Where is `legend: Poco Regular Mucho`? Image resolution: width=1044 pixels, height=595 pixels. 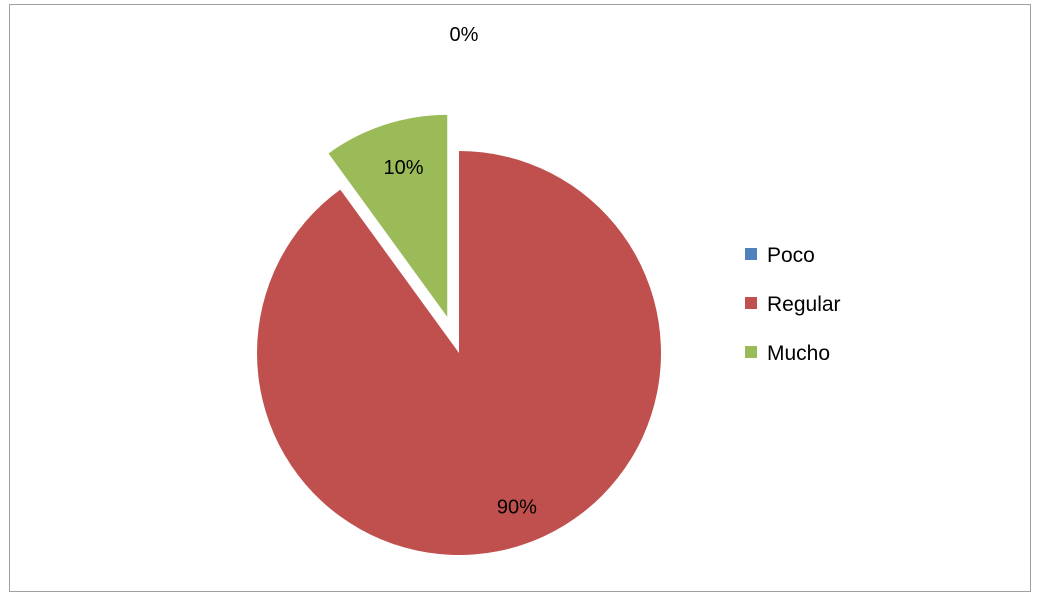 legend: Poco Regular Mucho is located at coordinates (793, 304).